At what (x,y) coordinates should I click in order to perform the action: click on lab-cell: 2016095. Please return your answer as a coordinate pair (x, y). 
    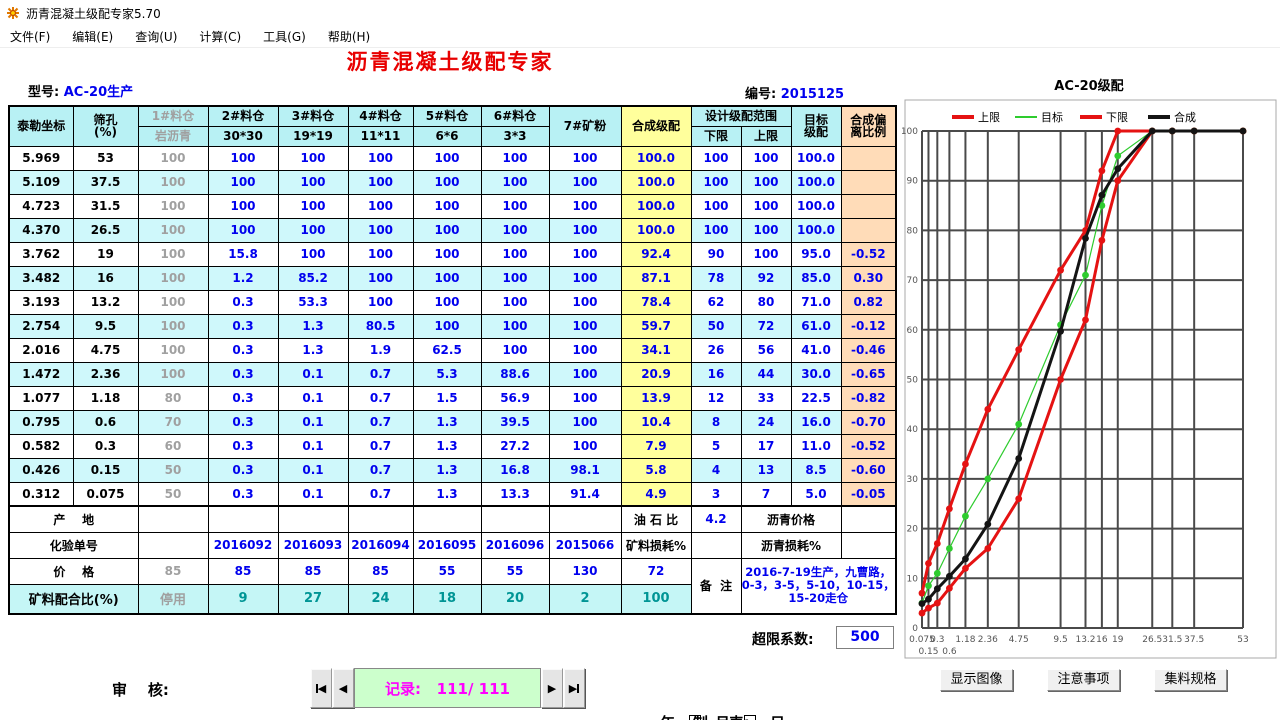
    Looking at the image, I should click on (447, 545).